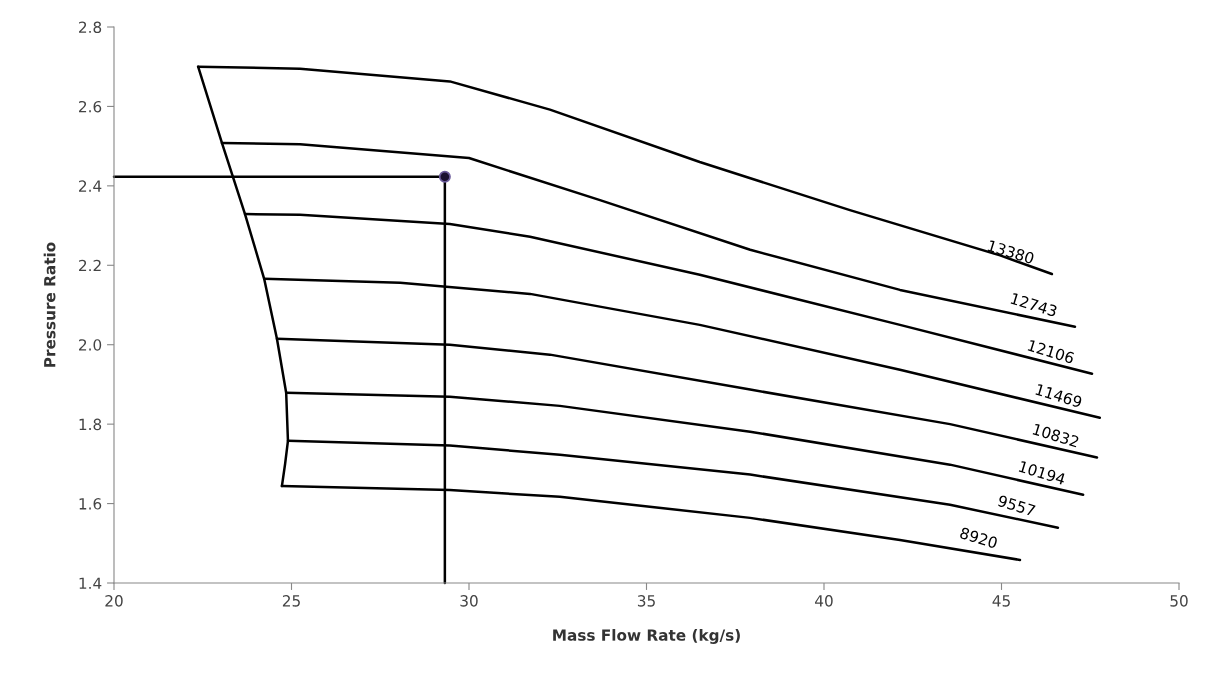 Image resolution: width=1212 pixels, height=684 pixels. Describe the element at coordinates (90, 186) in the screenshot. I see `y-tick-label: 2.4` at that location.